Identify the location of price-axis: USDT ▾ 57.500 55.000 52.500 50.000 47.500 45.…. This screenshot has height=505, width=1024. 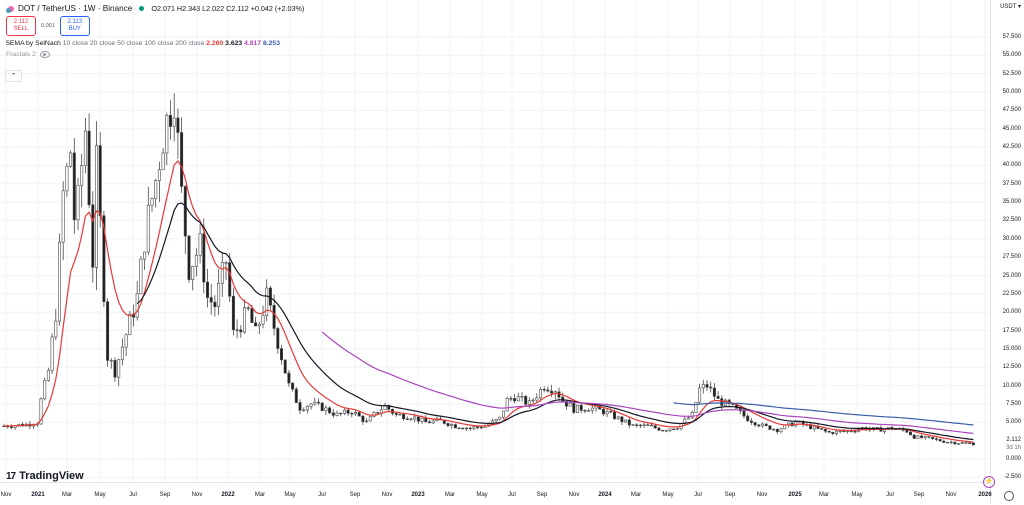
(1007, 252).